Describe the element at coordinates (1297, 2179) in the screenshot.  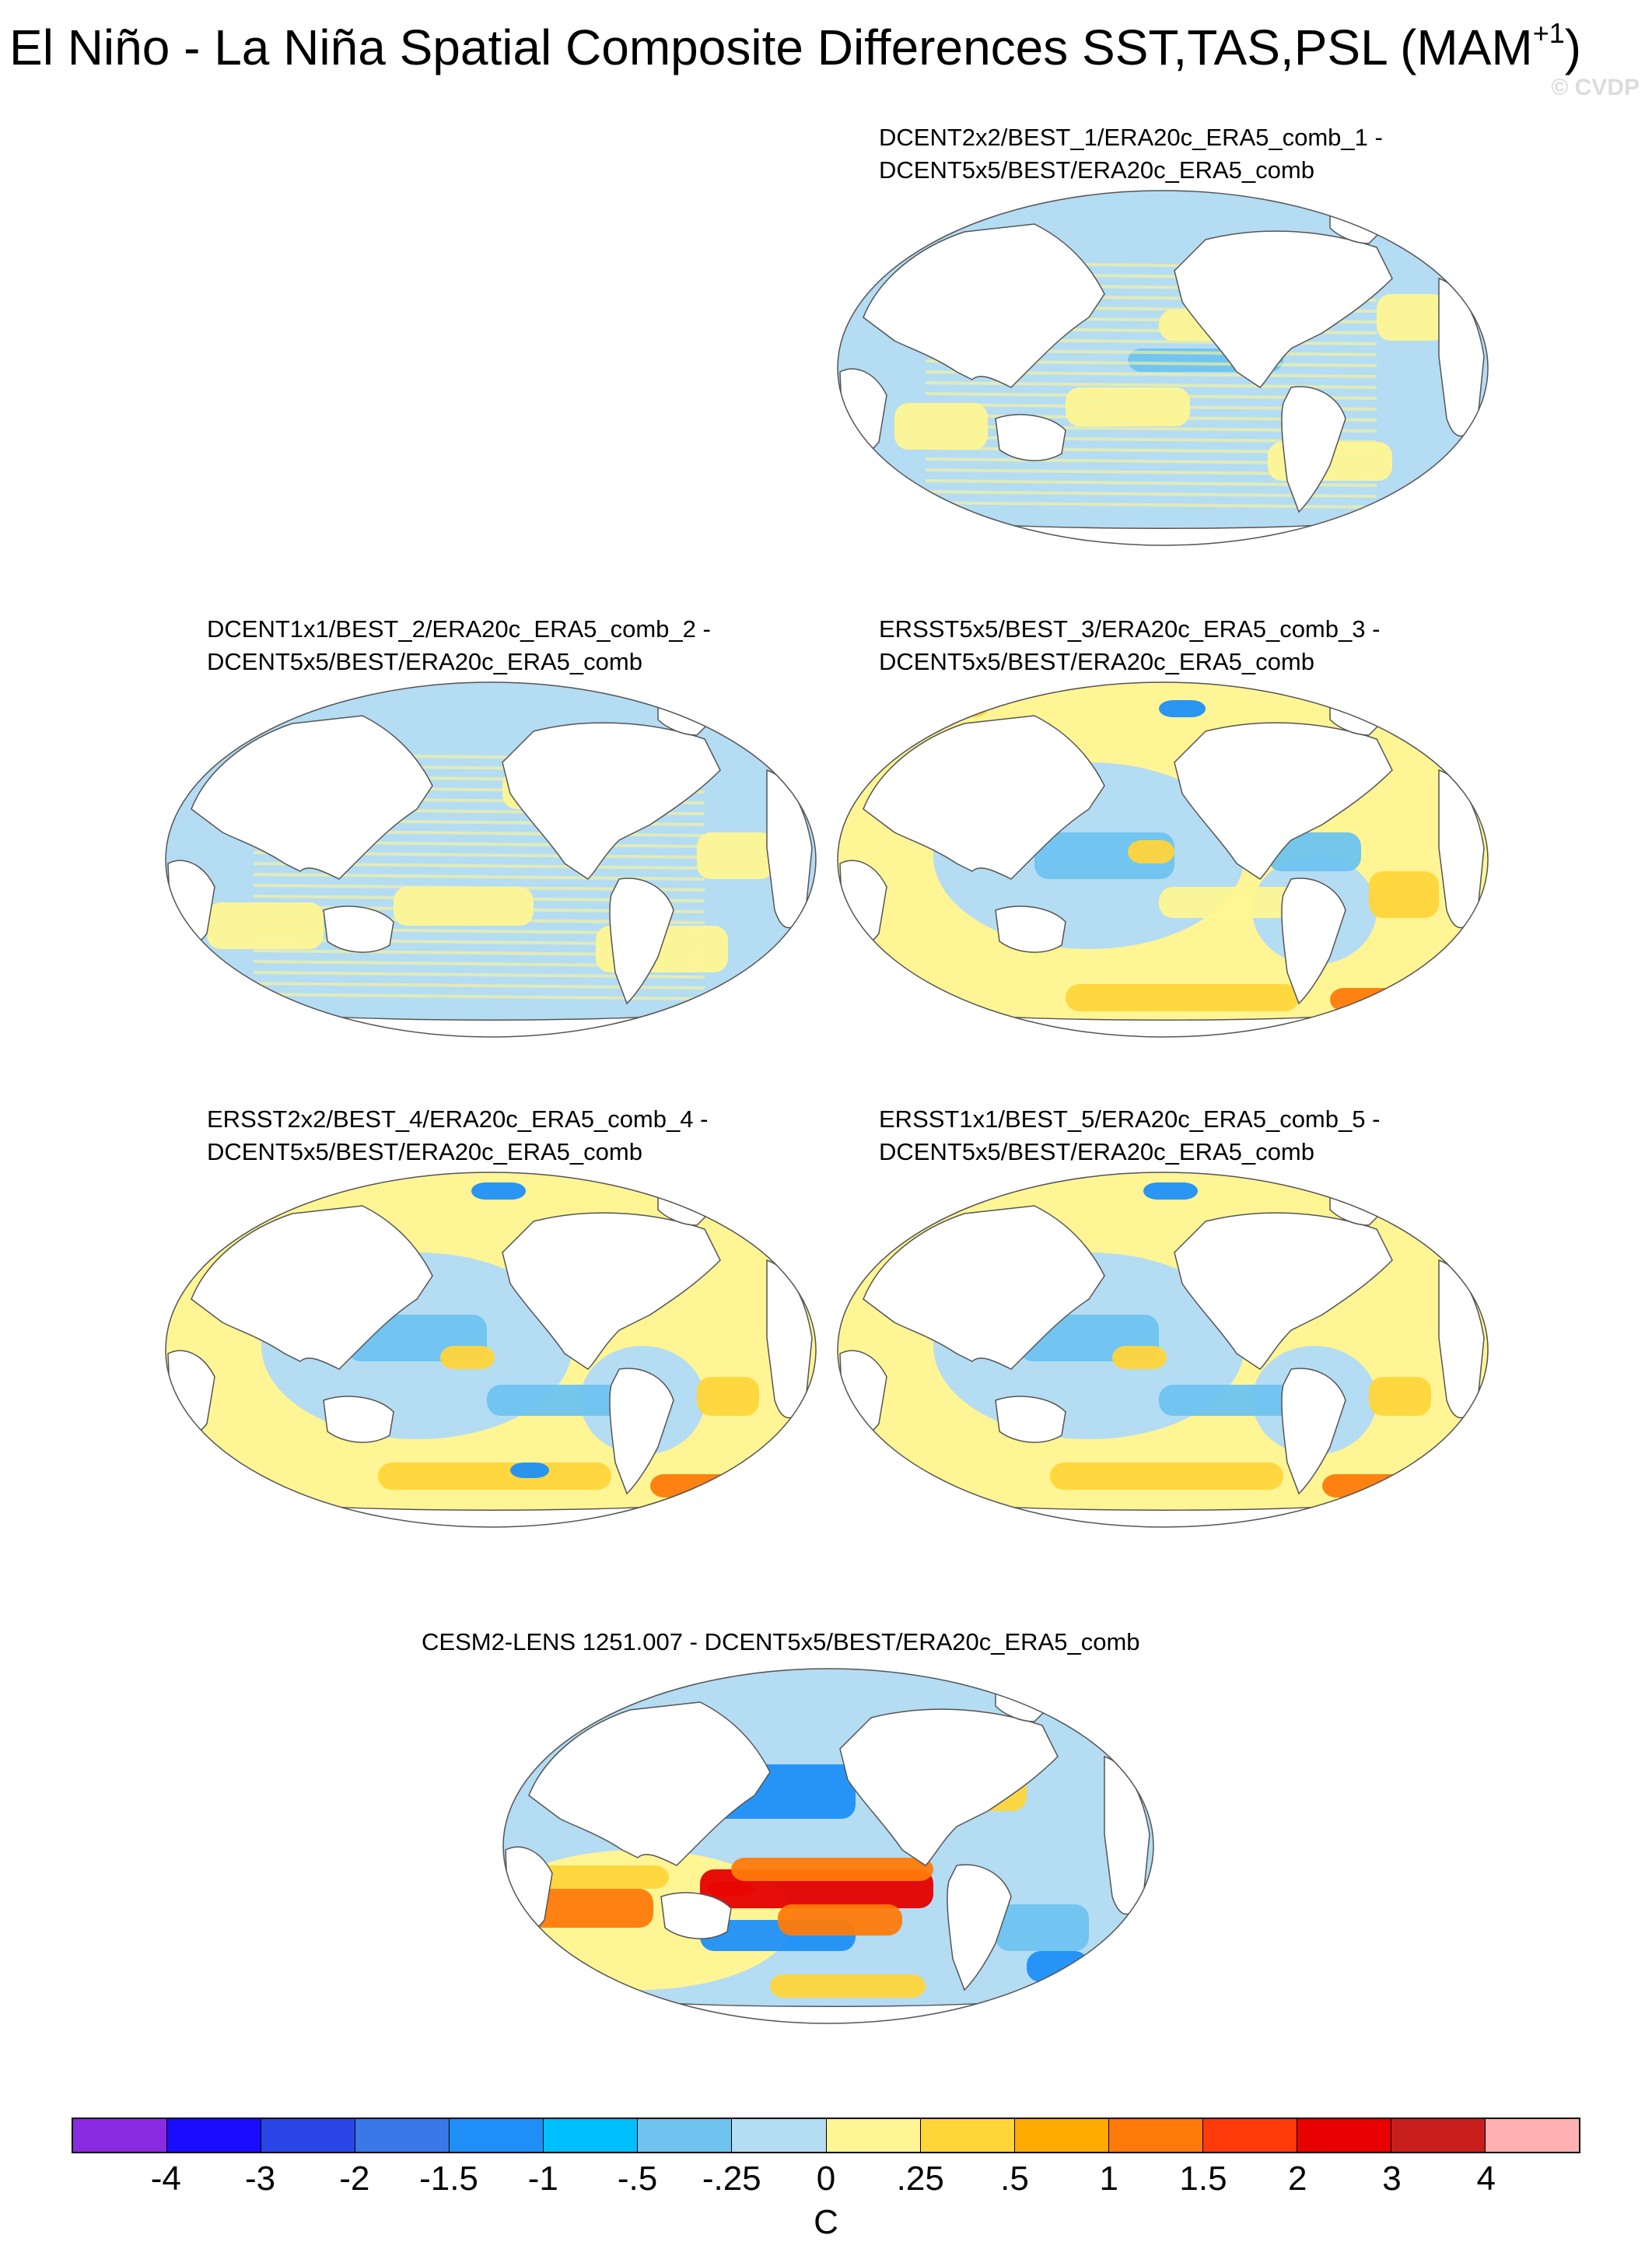
I see `colorbar-tick-label: 2` at that location.